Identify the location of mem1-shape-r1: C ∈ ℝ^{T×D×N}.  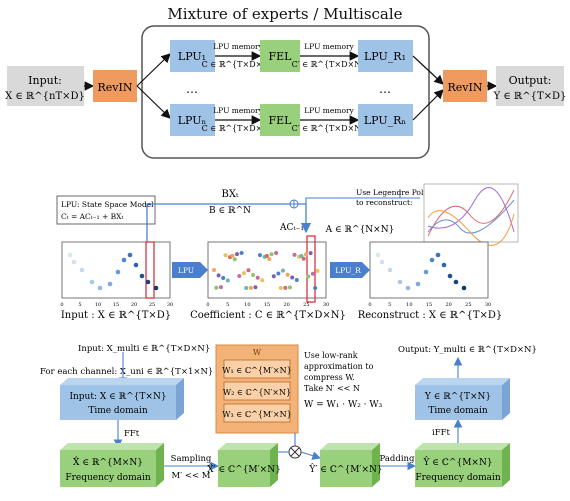
(238, 64).